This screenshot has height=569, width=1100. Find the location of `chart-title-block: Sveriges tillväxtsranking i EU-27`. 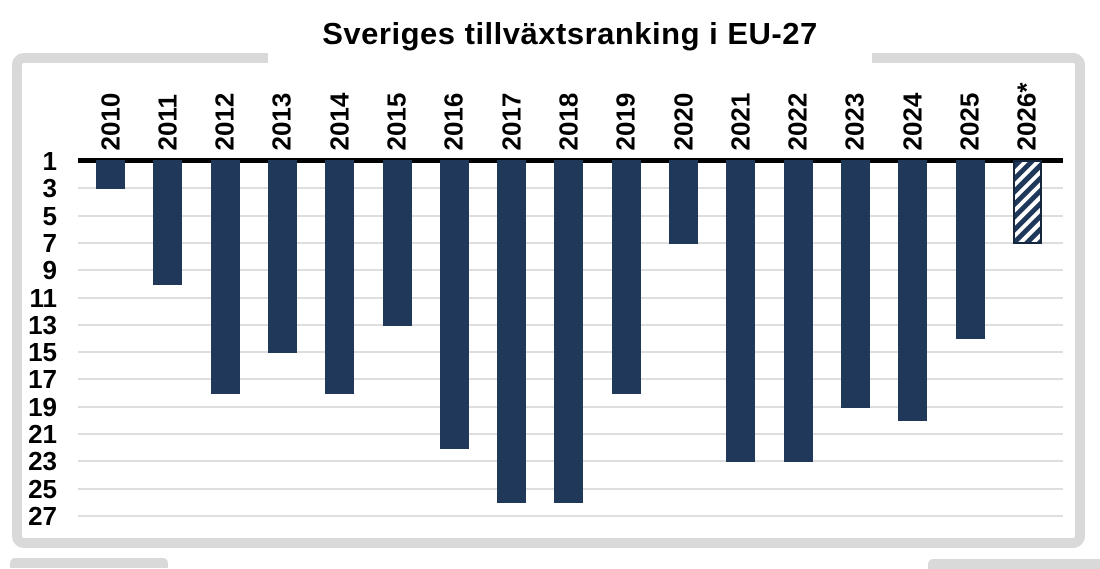

chart-title-block: Sveriges tillväxtsranking i EU-27 is located at coordinates (570, 35).